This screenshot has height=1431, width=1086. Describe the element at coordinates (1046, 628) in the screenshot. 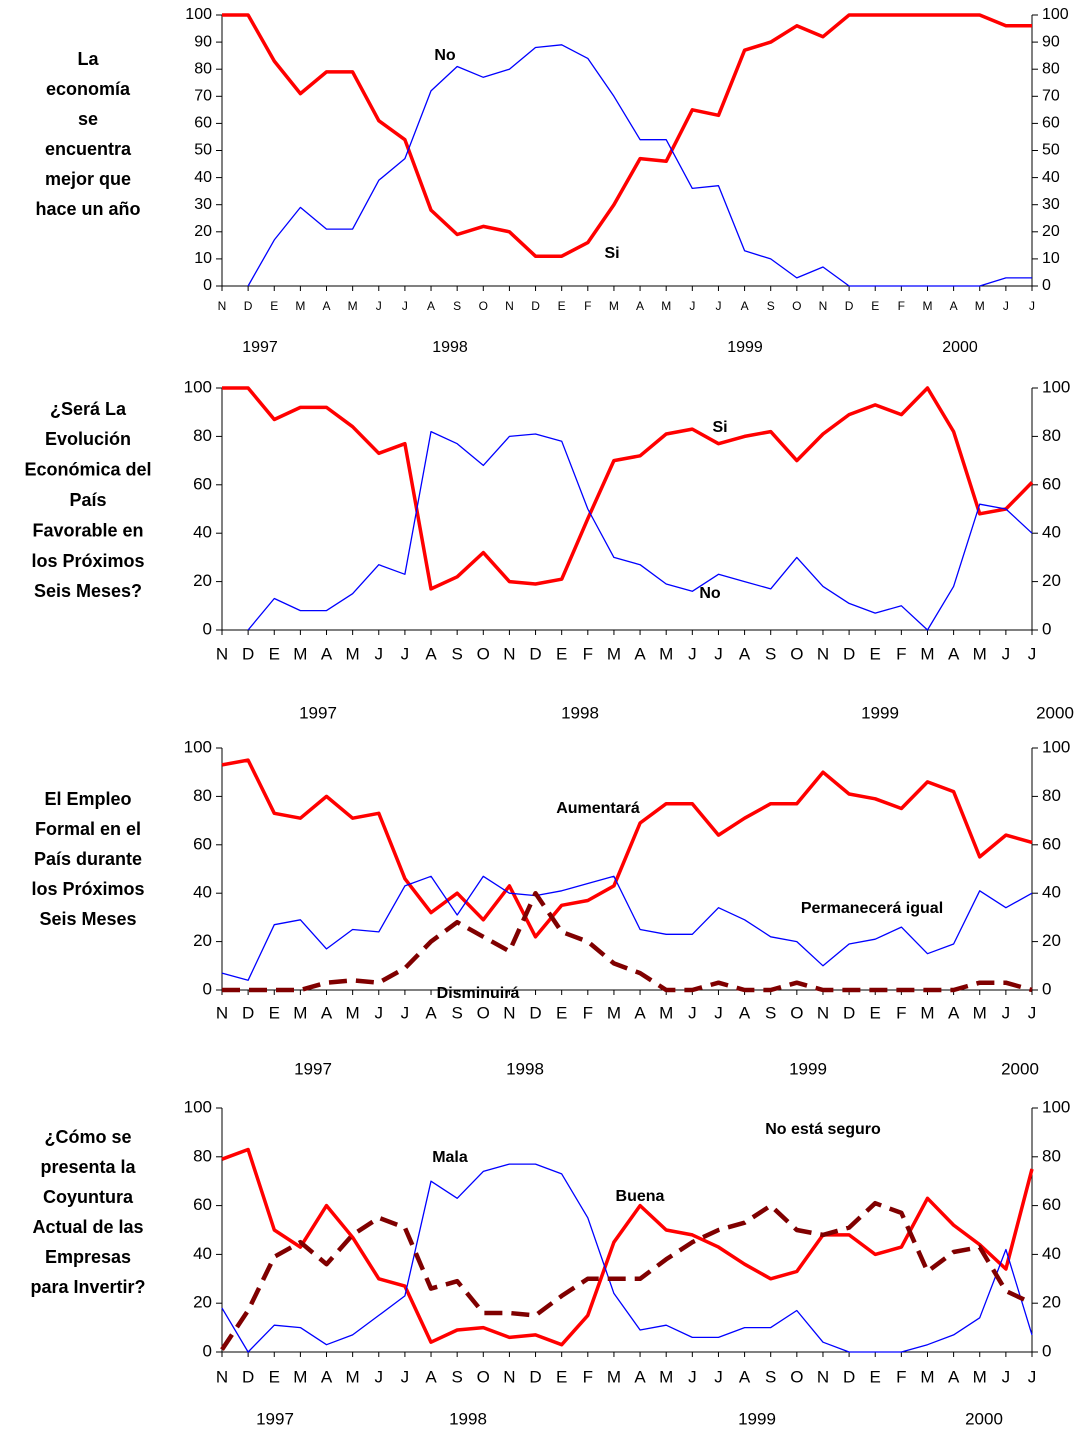

I see `y2-tick-label: 0` at that location.